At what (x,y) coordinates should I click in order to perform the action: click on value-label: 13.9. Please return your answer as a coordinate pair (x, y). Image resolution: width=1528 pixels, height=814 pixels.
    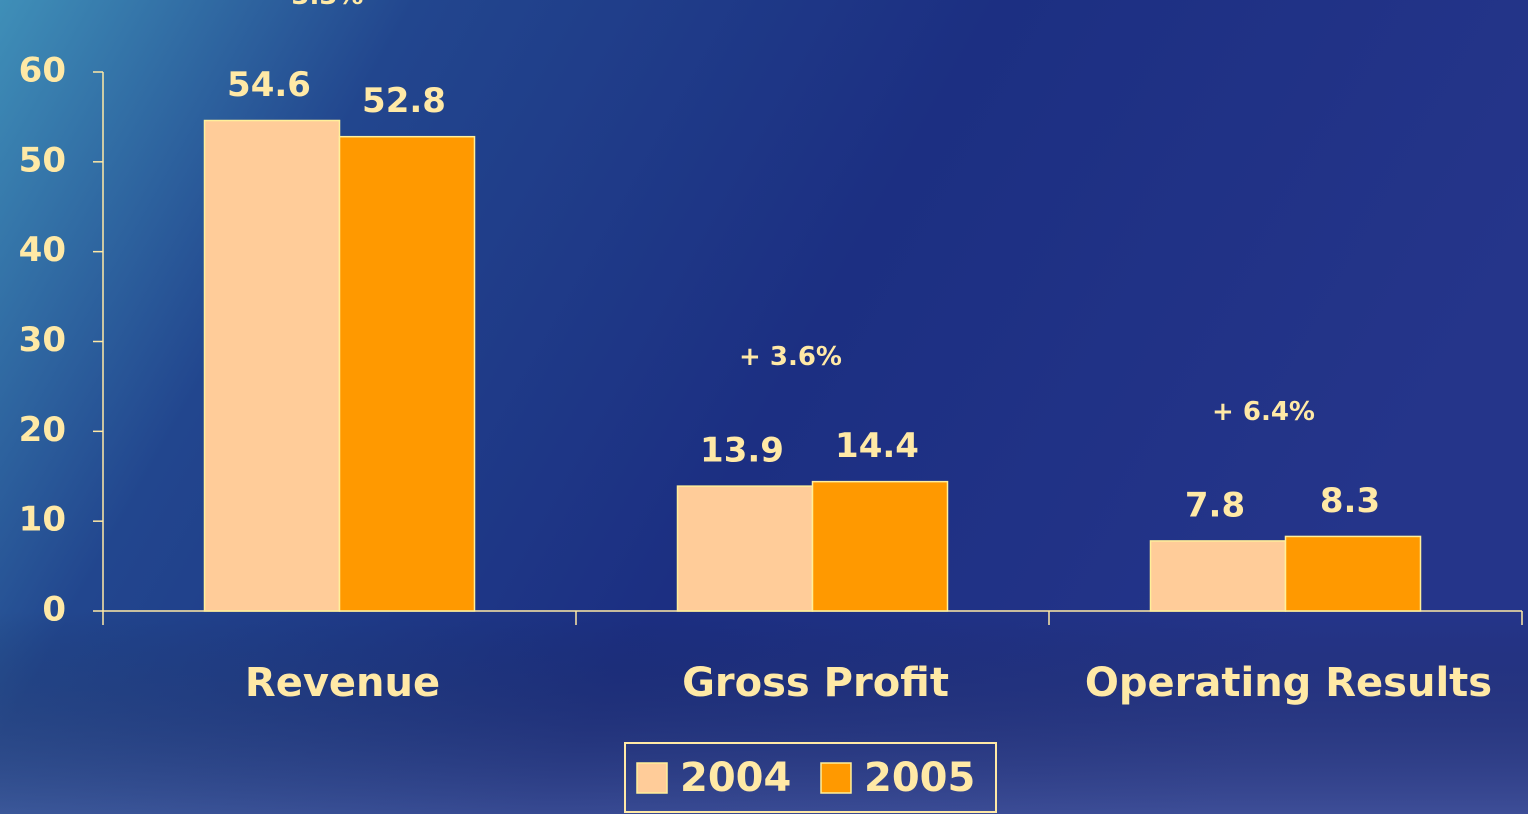
    Looking at the image, I should click on (742, 451).